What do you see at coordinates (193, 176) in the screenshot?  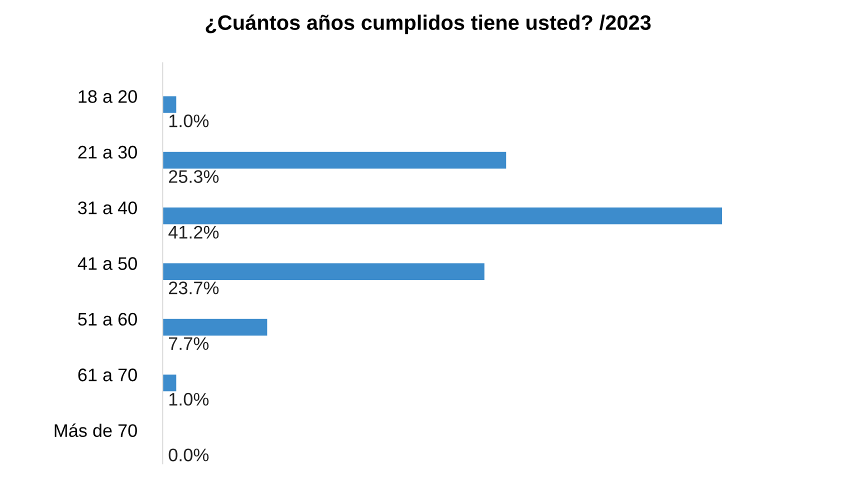 I see `data-label: 25.3%` at bounding box center [193, 176].